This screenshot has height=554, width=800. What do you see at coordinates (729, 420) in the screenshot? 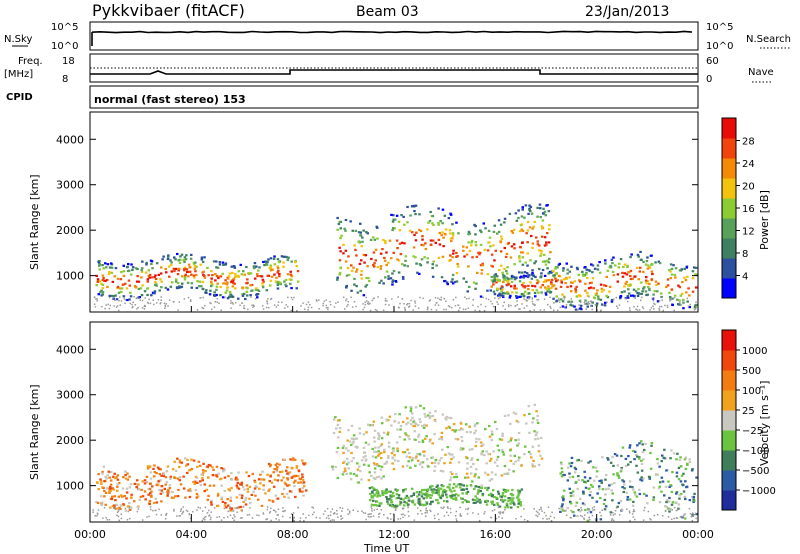
I see `velocity-cbar-frame` at bounding box center [729, 420].